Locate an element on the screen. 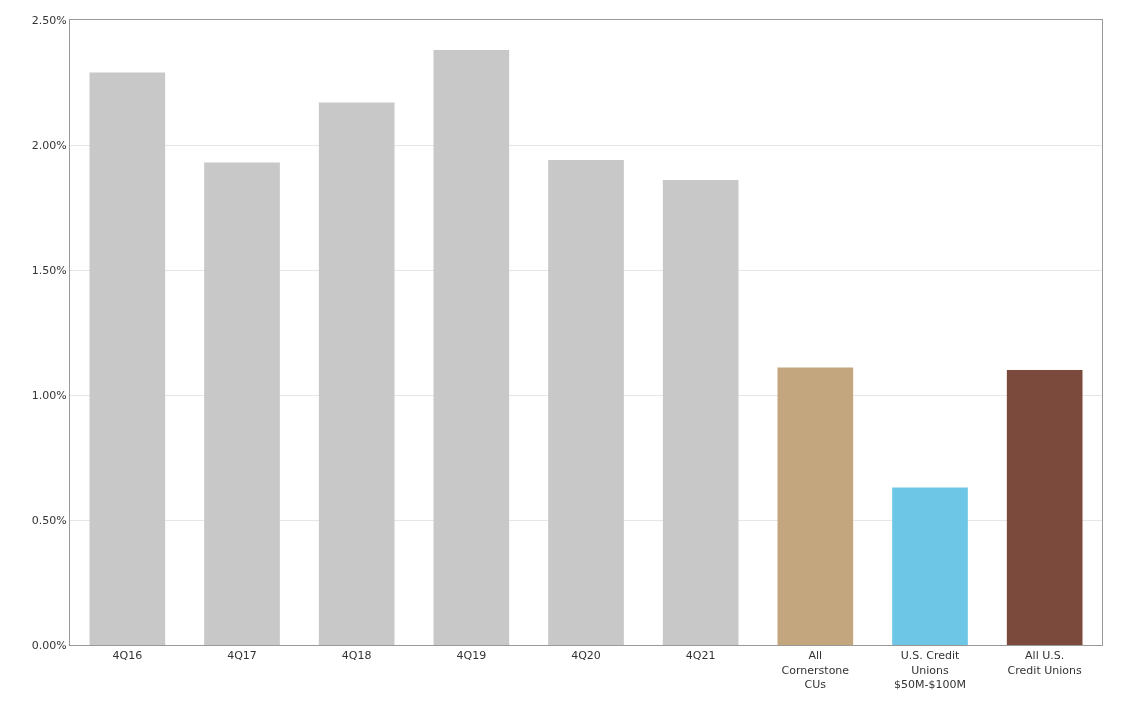 The image size is (1127, 715). x-tick-label: 4Q20 is located at coordinates (586, 656).